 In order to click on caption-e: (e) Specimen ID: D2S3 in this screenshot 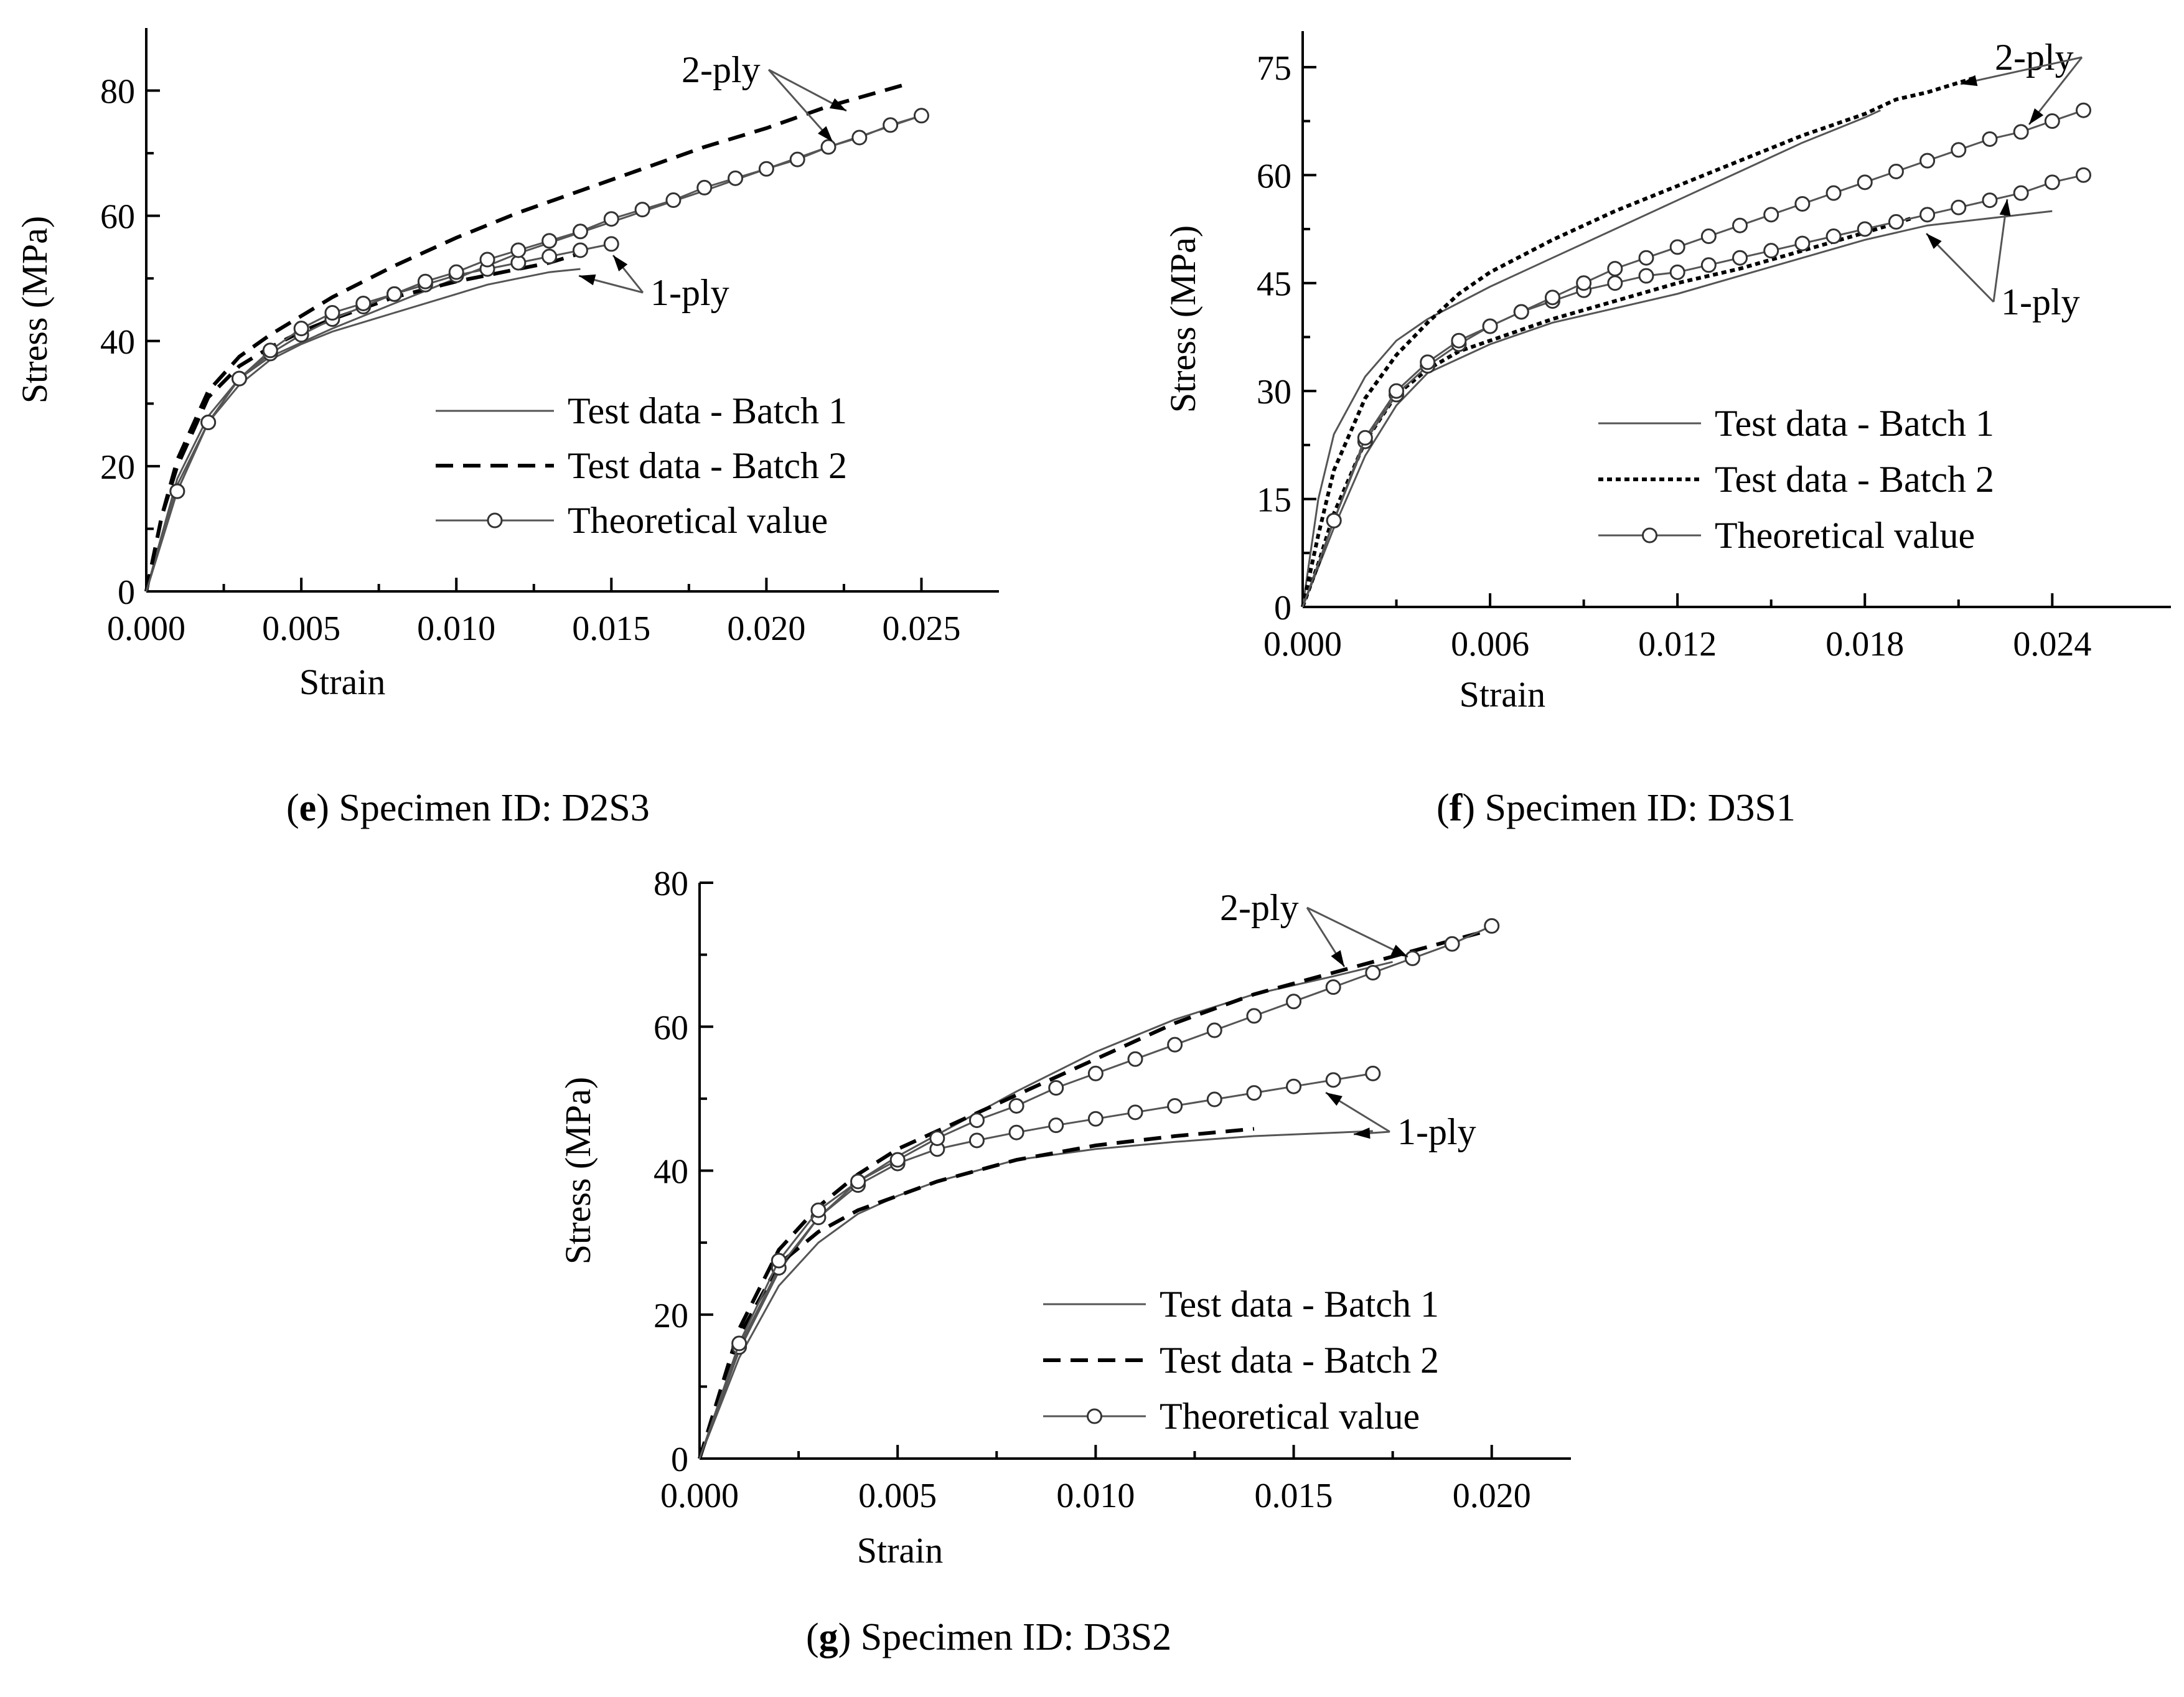, I will do `click(468, 808)`.